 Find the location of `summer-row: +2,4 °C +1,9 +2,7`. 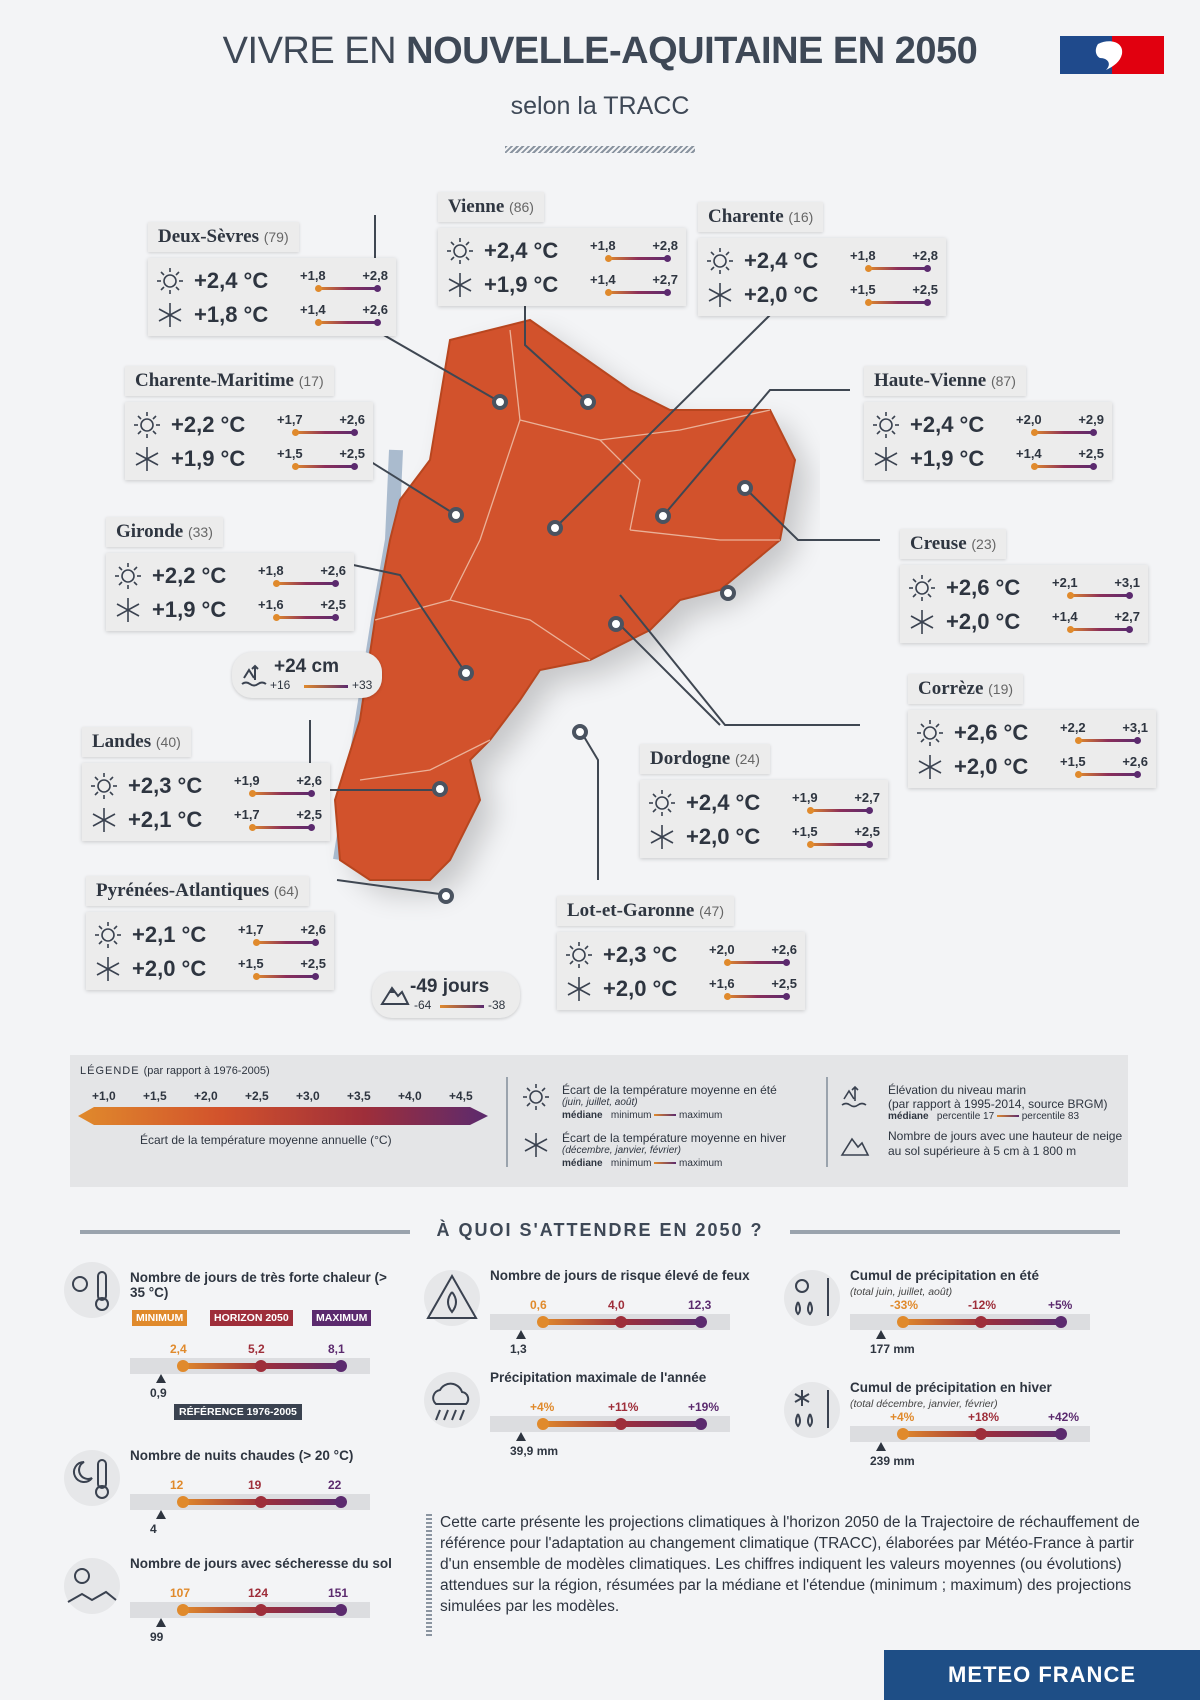

summer-row: +2,4 °C +1,9 +2,7 is located at coordinates (764, 803).